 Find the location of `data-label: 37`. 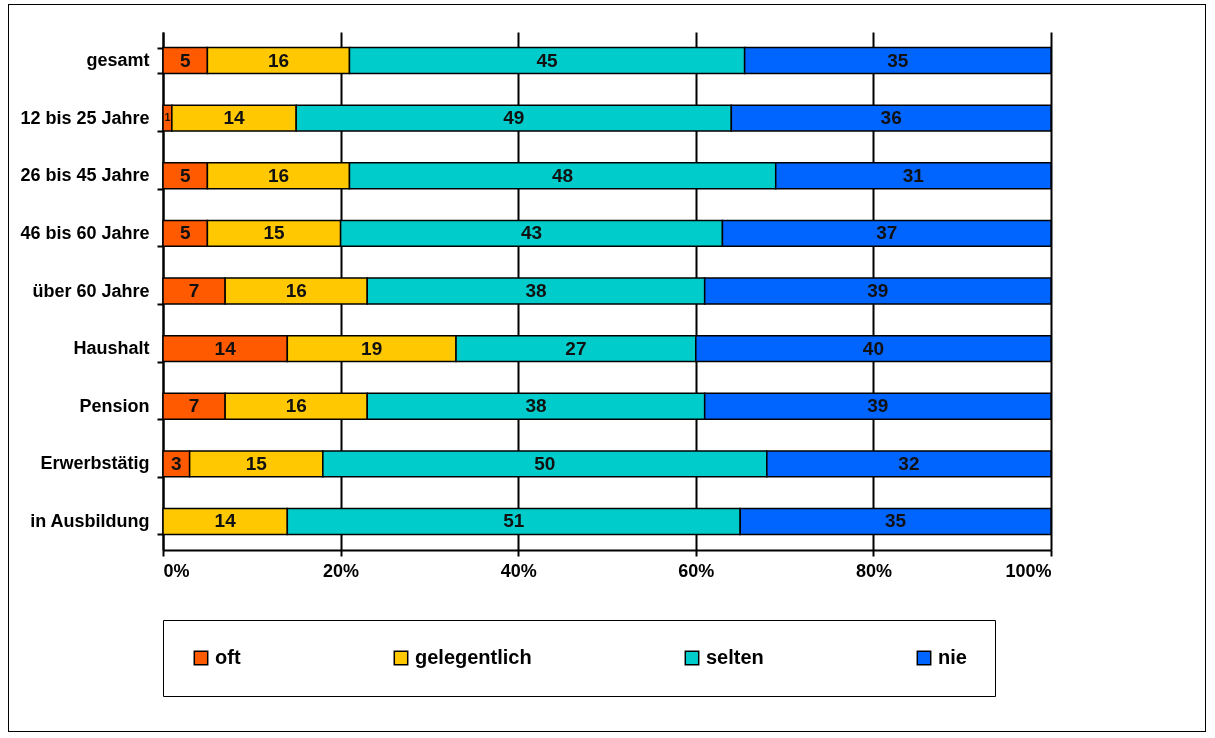

data-label: 37 is located at coordinates (887, 233).